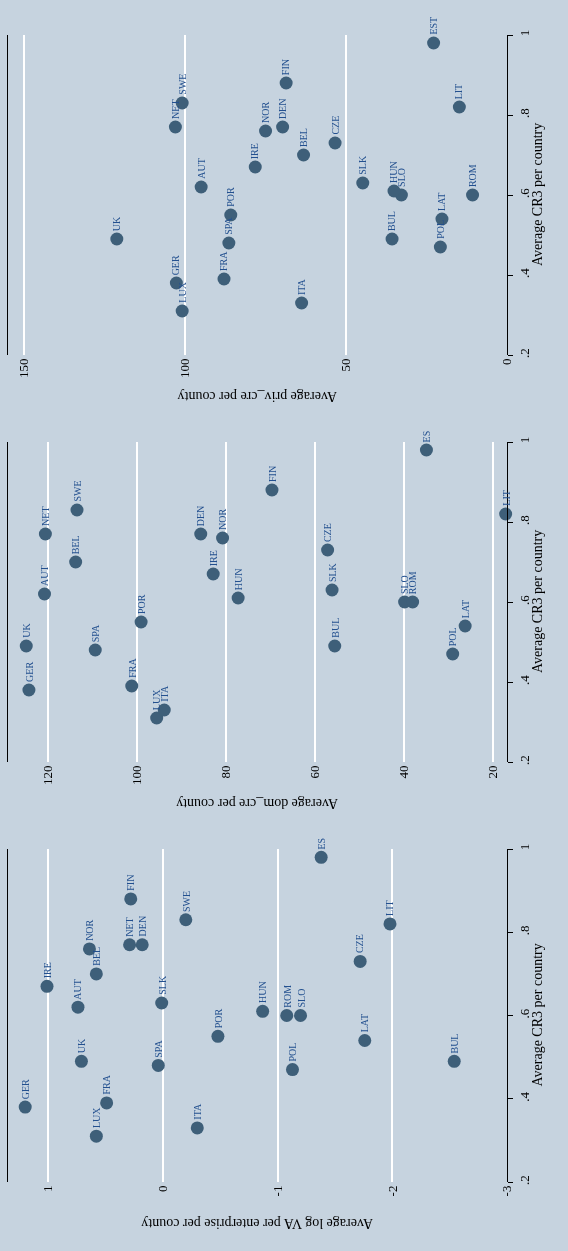 The image size is (568, 1251). What do you see at coordinates (226, 772) in the screenshot?
I see `x-tick-label: 80` at bounding box center [226, 772].